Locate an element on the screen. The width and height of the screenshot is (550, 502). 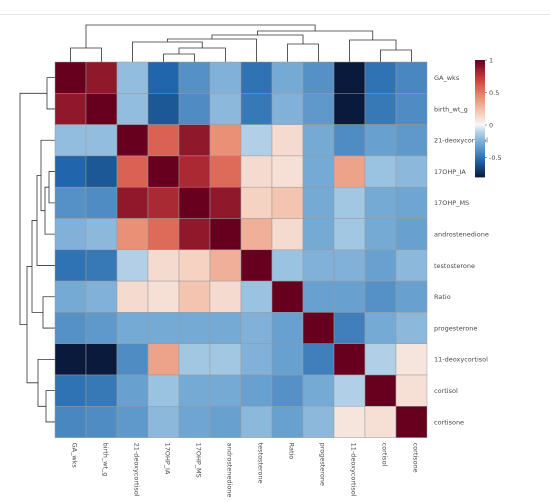
row-label: 11-deoxycortisol is located at coordinates (461, 360).